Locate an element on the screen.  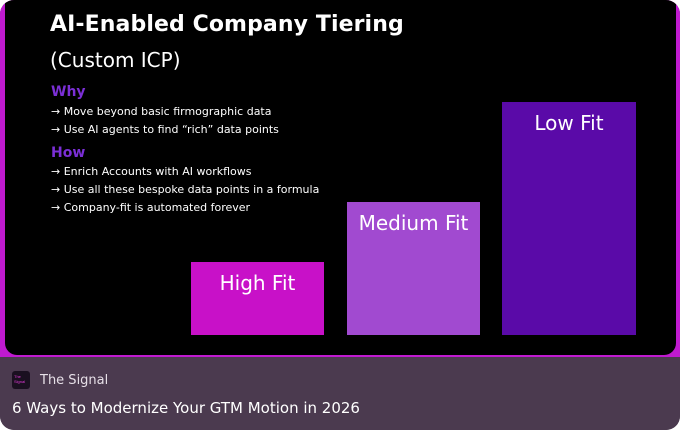
how-heading: How is located at coordinates (68, 153).